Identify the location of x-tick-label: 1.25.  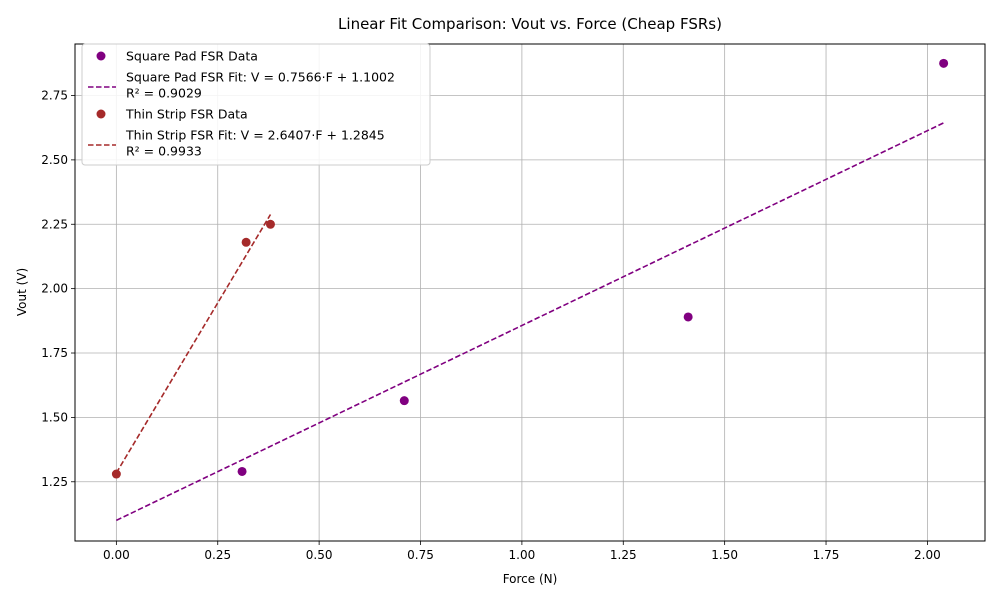
(623, 555).